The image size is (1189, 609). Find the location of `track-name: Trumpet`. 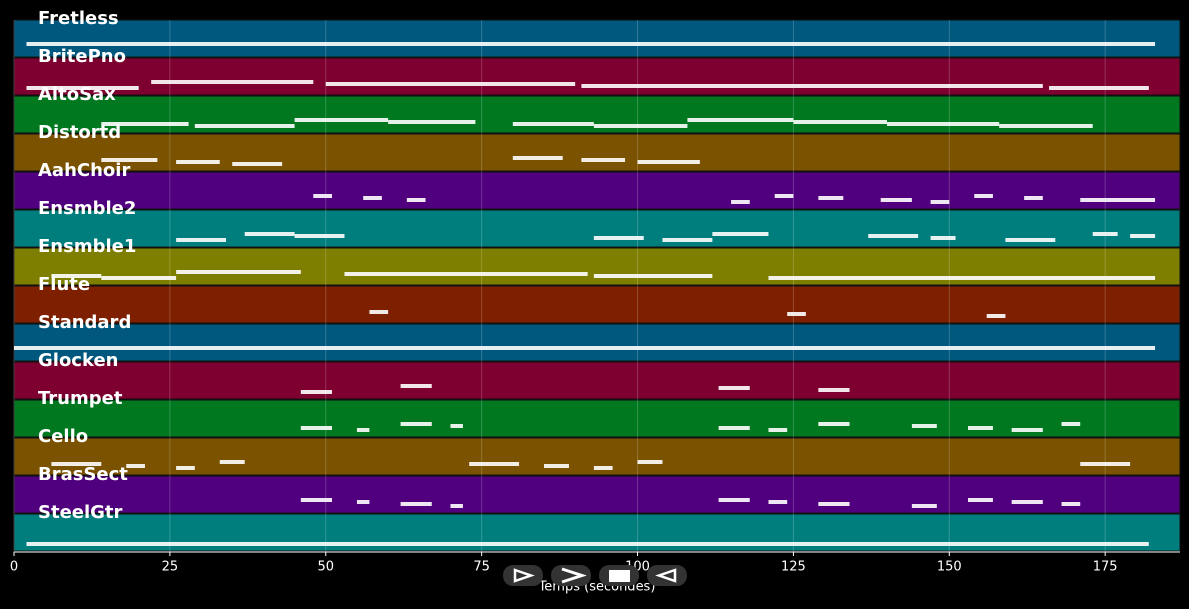

track-name: Trumpet is located at coordinates (80, 398).